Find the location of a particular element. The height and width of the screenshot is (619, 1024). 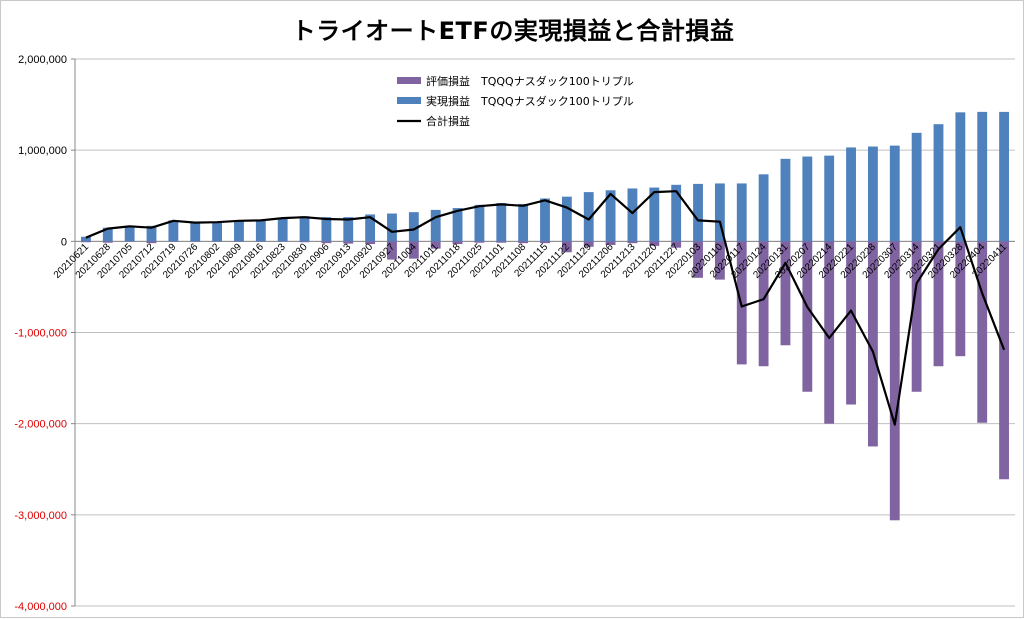

y-tick-label: 0 is located at coordinates (64, 242).